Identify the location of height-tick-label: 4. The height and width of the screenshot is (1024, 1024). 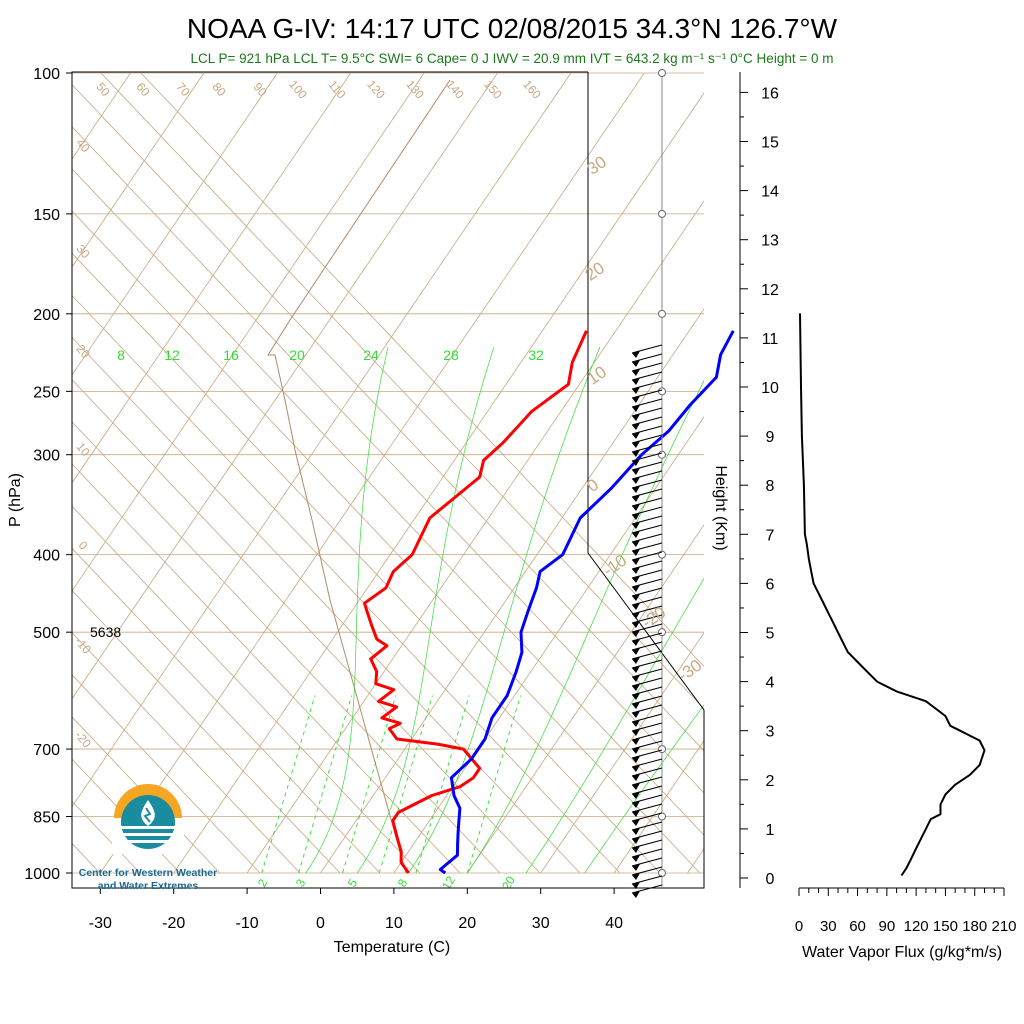
(770, 683).